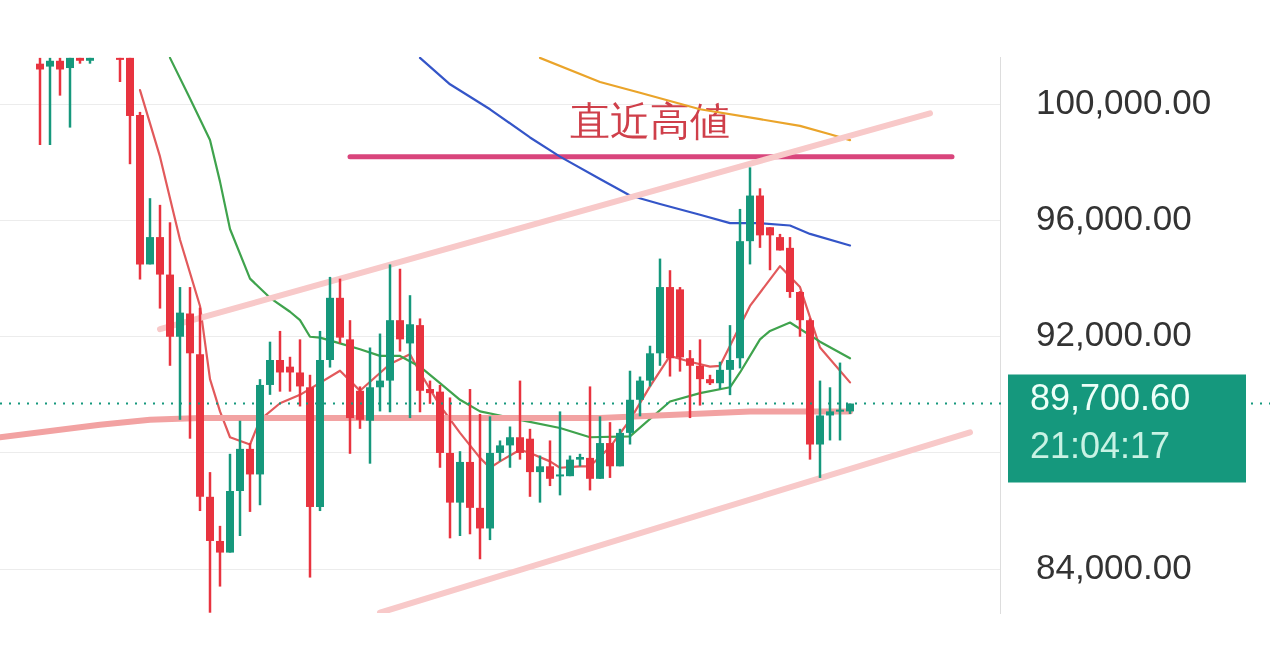 The height and width of the screenshot is (670, 1280). Describe the element at coordinates (1114, 566) in the screenshot. I see `y-tick-label: 84,000.00` at that location.